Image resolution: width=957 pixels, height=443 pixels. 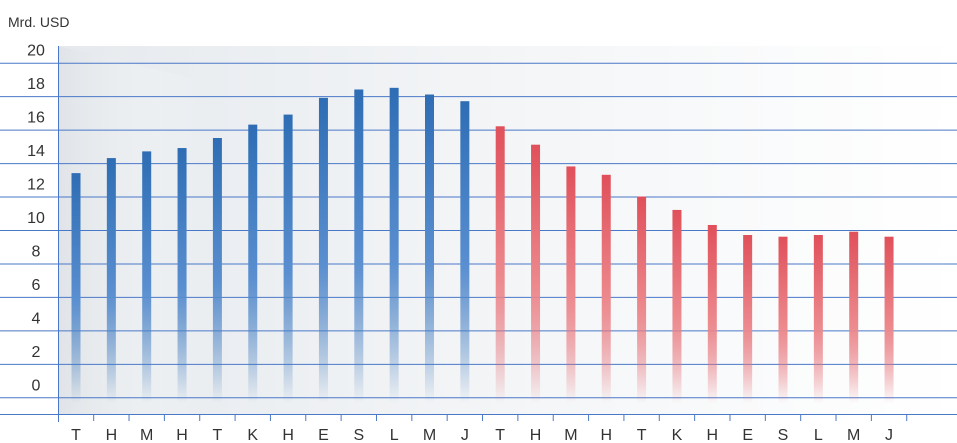 What do you see at coordinates (36, 385) in the screenshot?
I see `y-tick-label: 0` at bounding box center [36, 385].